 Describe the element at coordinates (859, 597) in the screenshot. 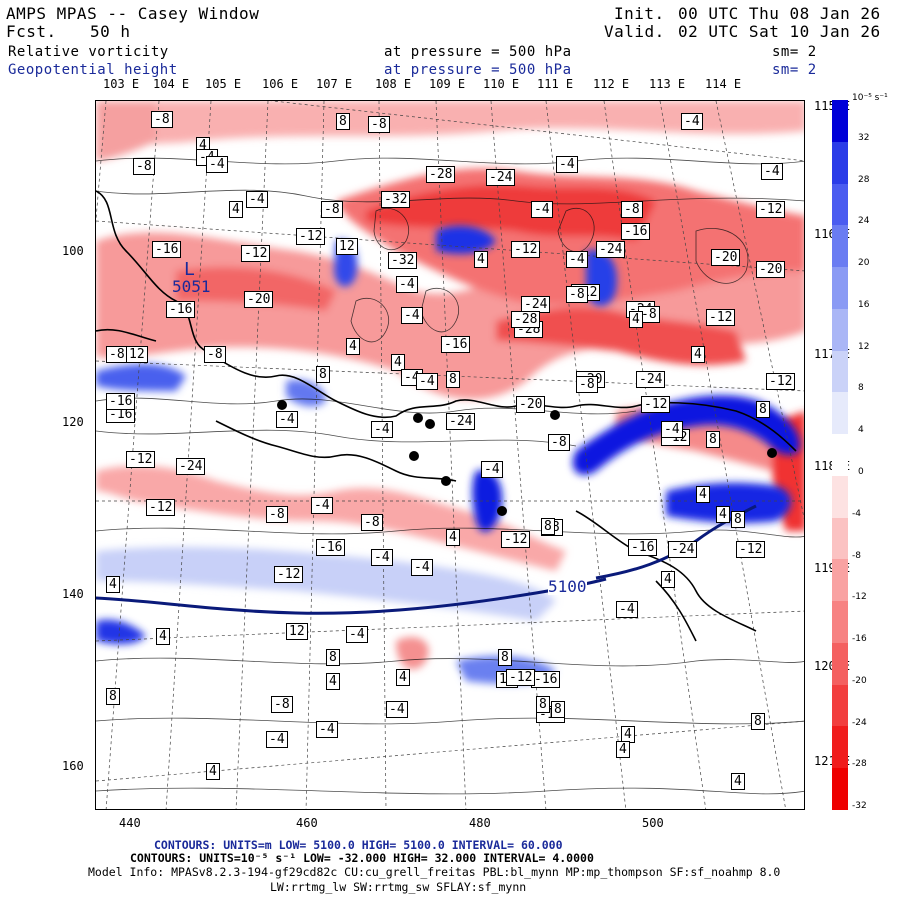

I see `colorbar-label: -12` at that location.